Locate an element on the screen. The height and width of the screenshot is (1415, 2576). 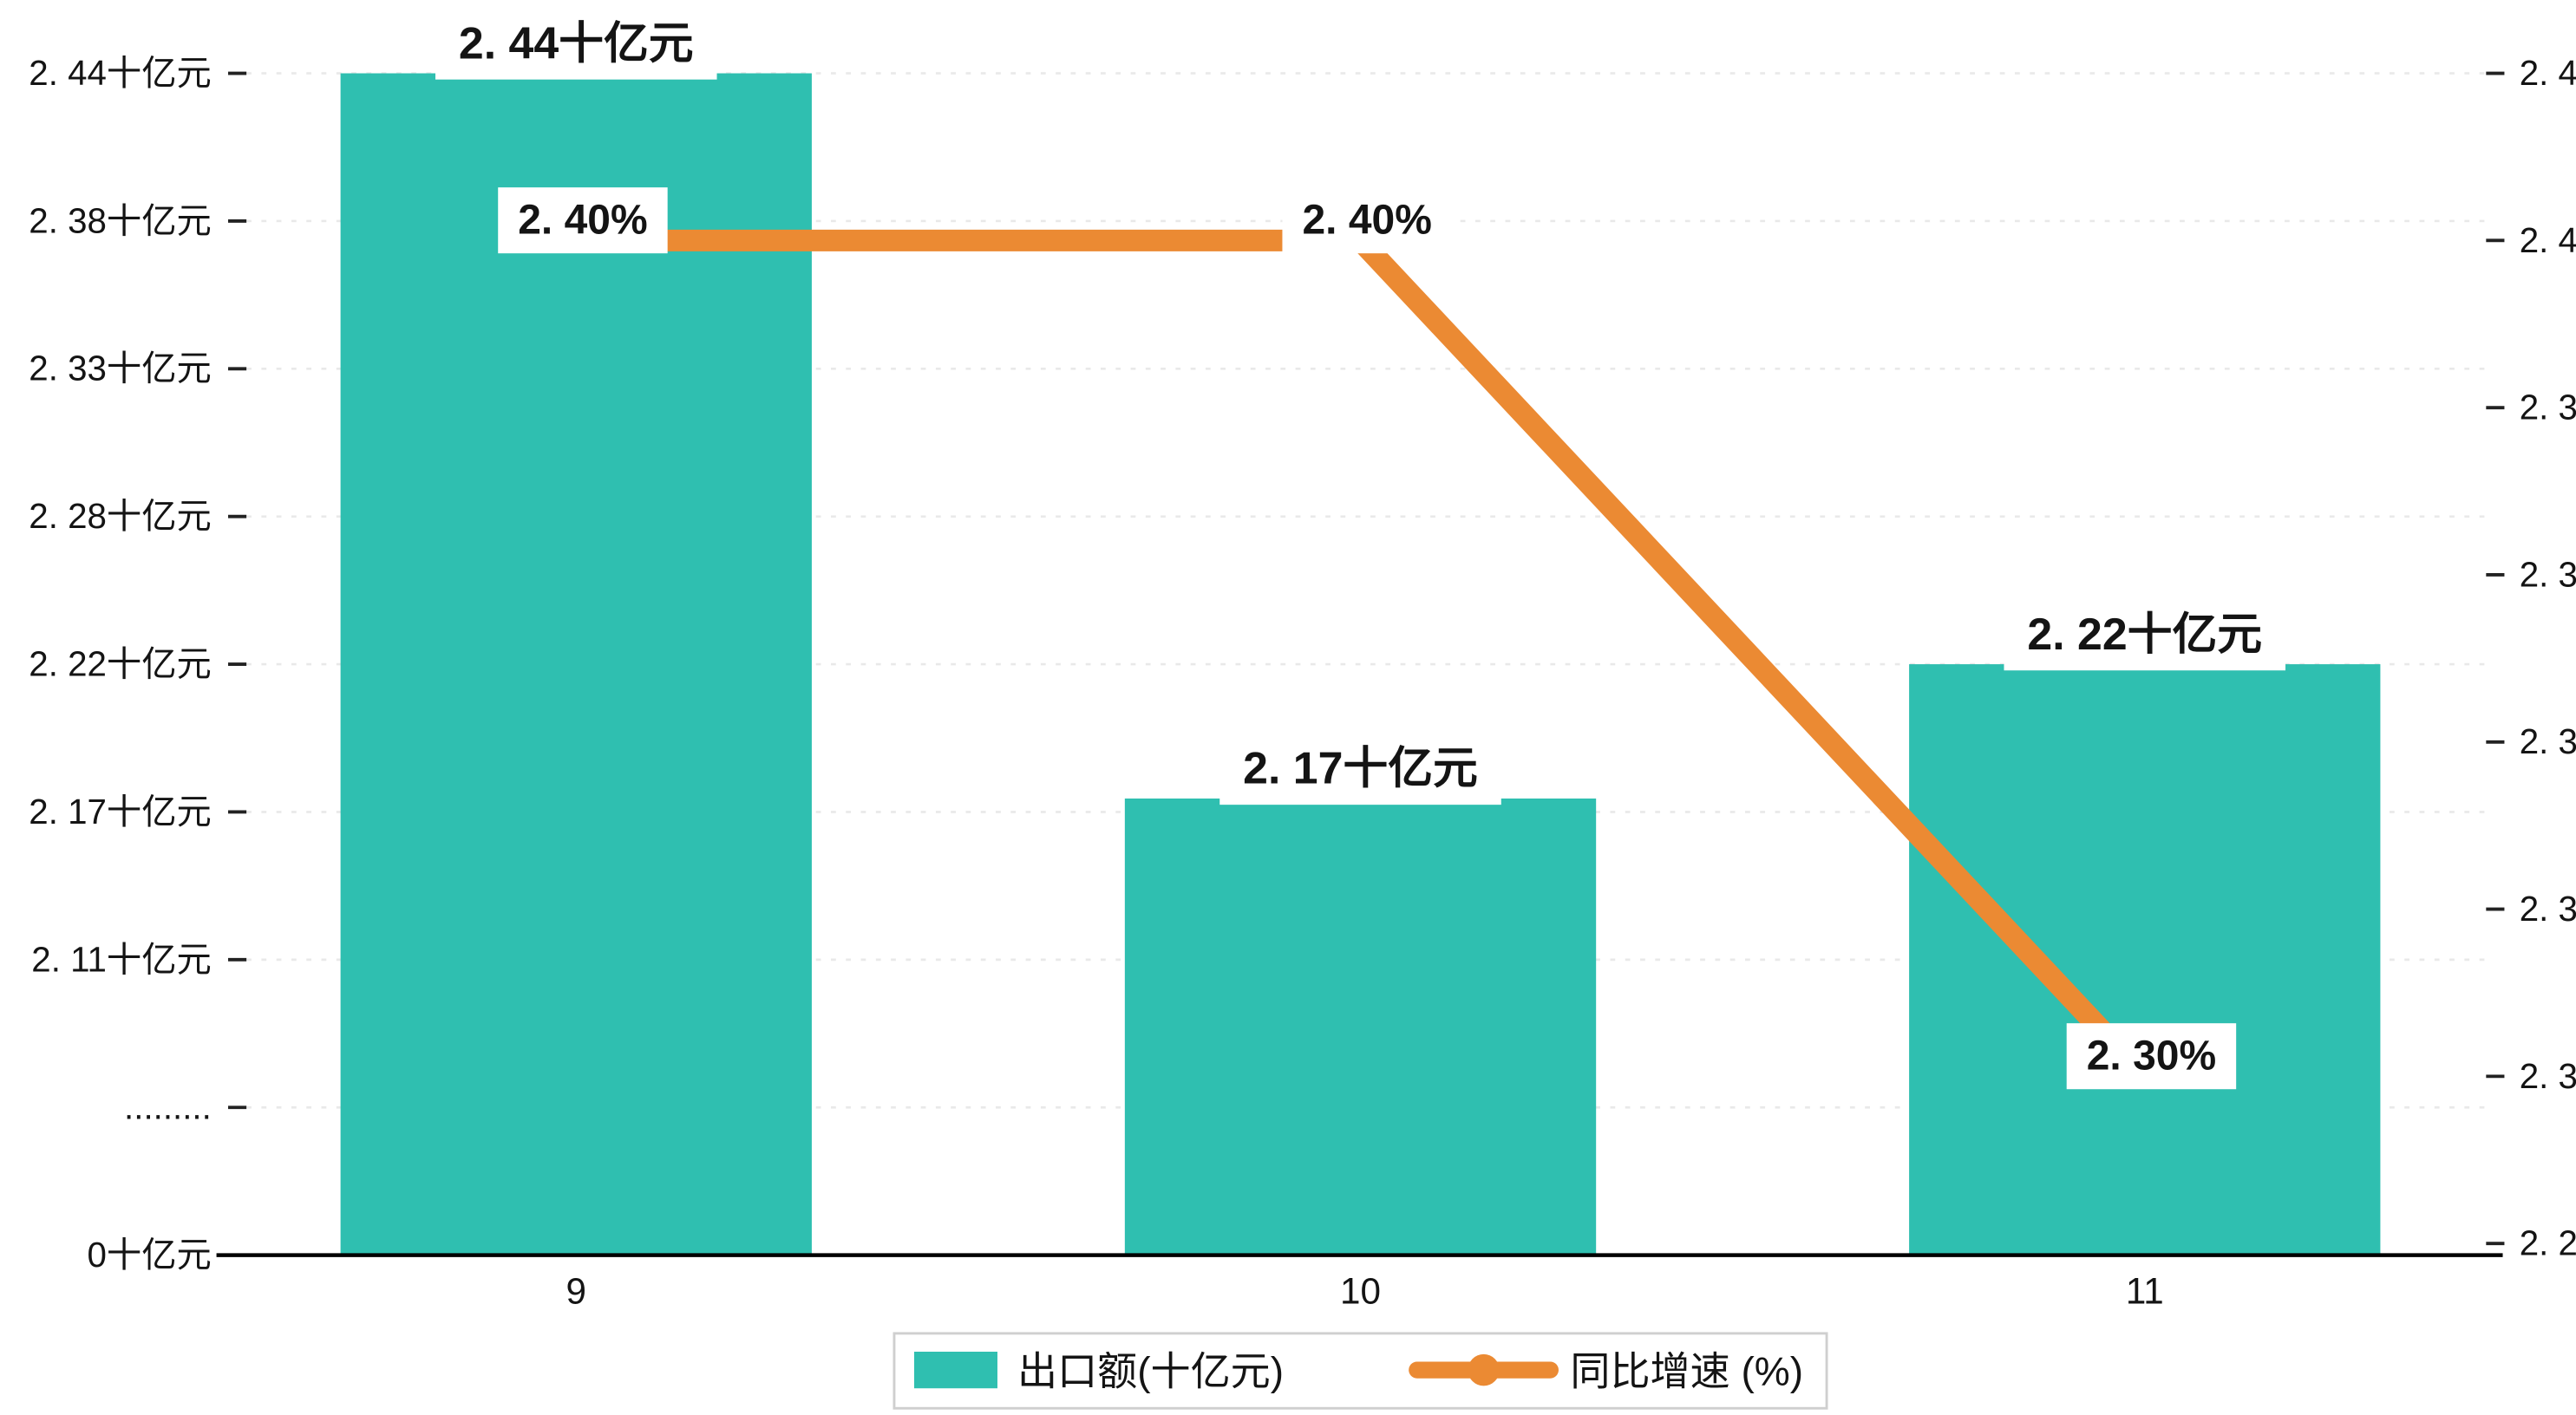
legend-box is located at coordinates (1360, 1371).